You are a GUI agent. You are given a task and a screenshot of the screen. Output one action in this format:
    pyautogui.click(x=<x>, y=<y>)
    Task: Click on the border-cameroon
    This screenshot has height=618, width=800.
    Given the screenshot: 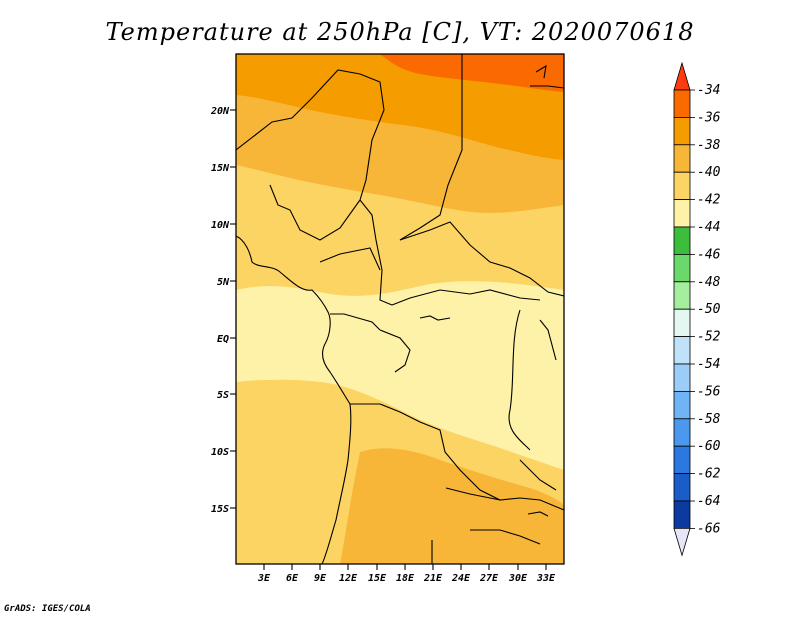 What is the action you would take?
    pyautogui.click(x=376, y=252)
    